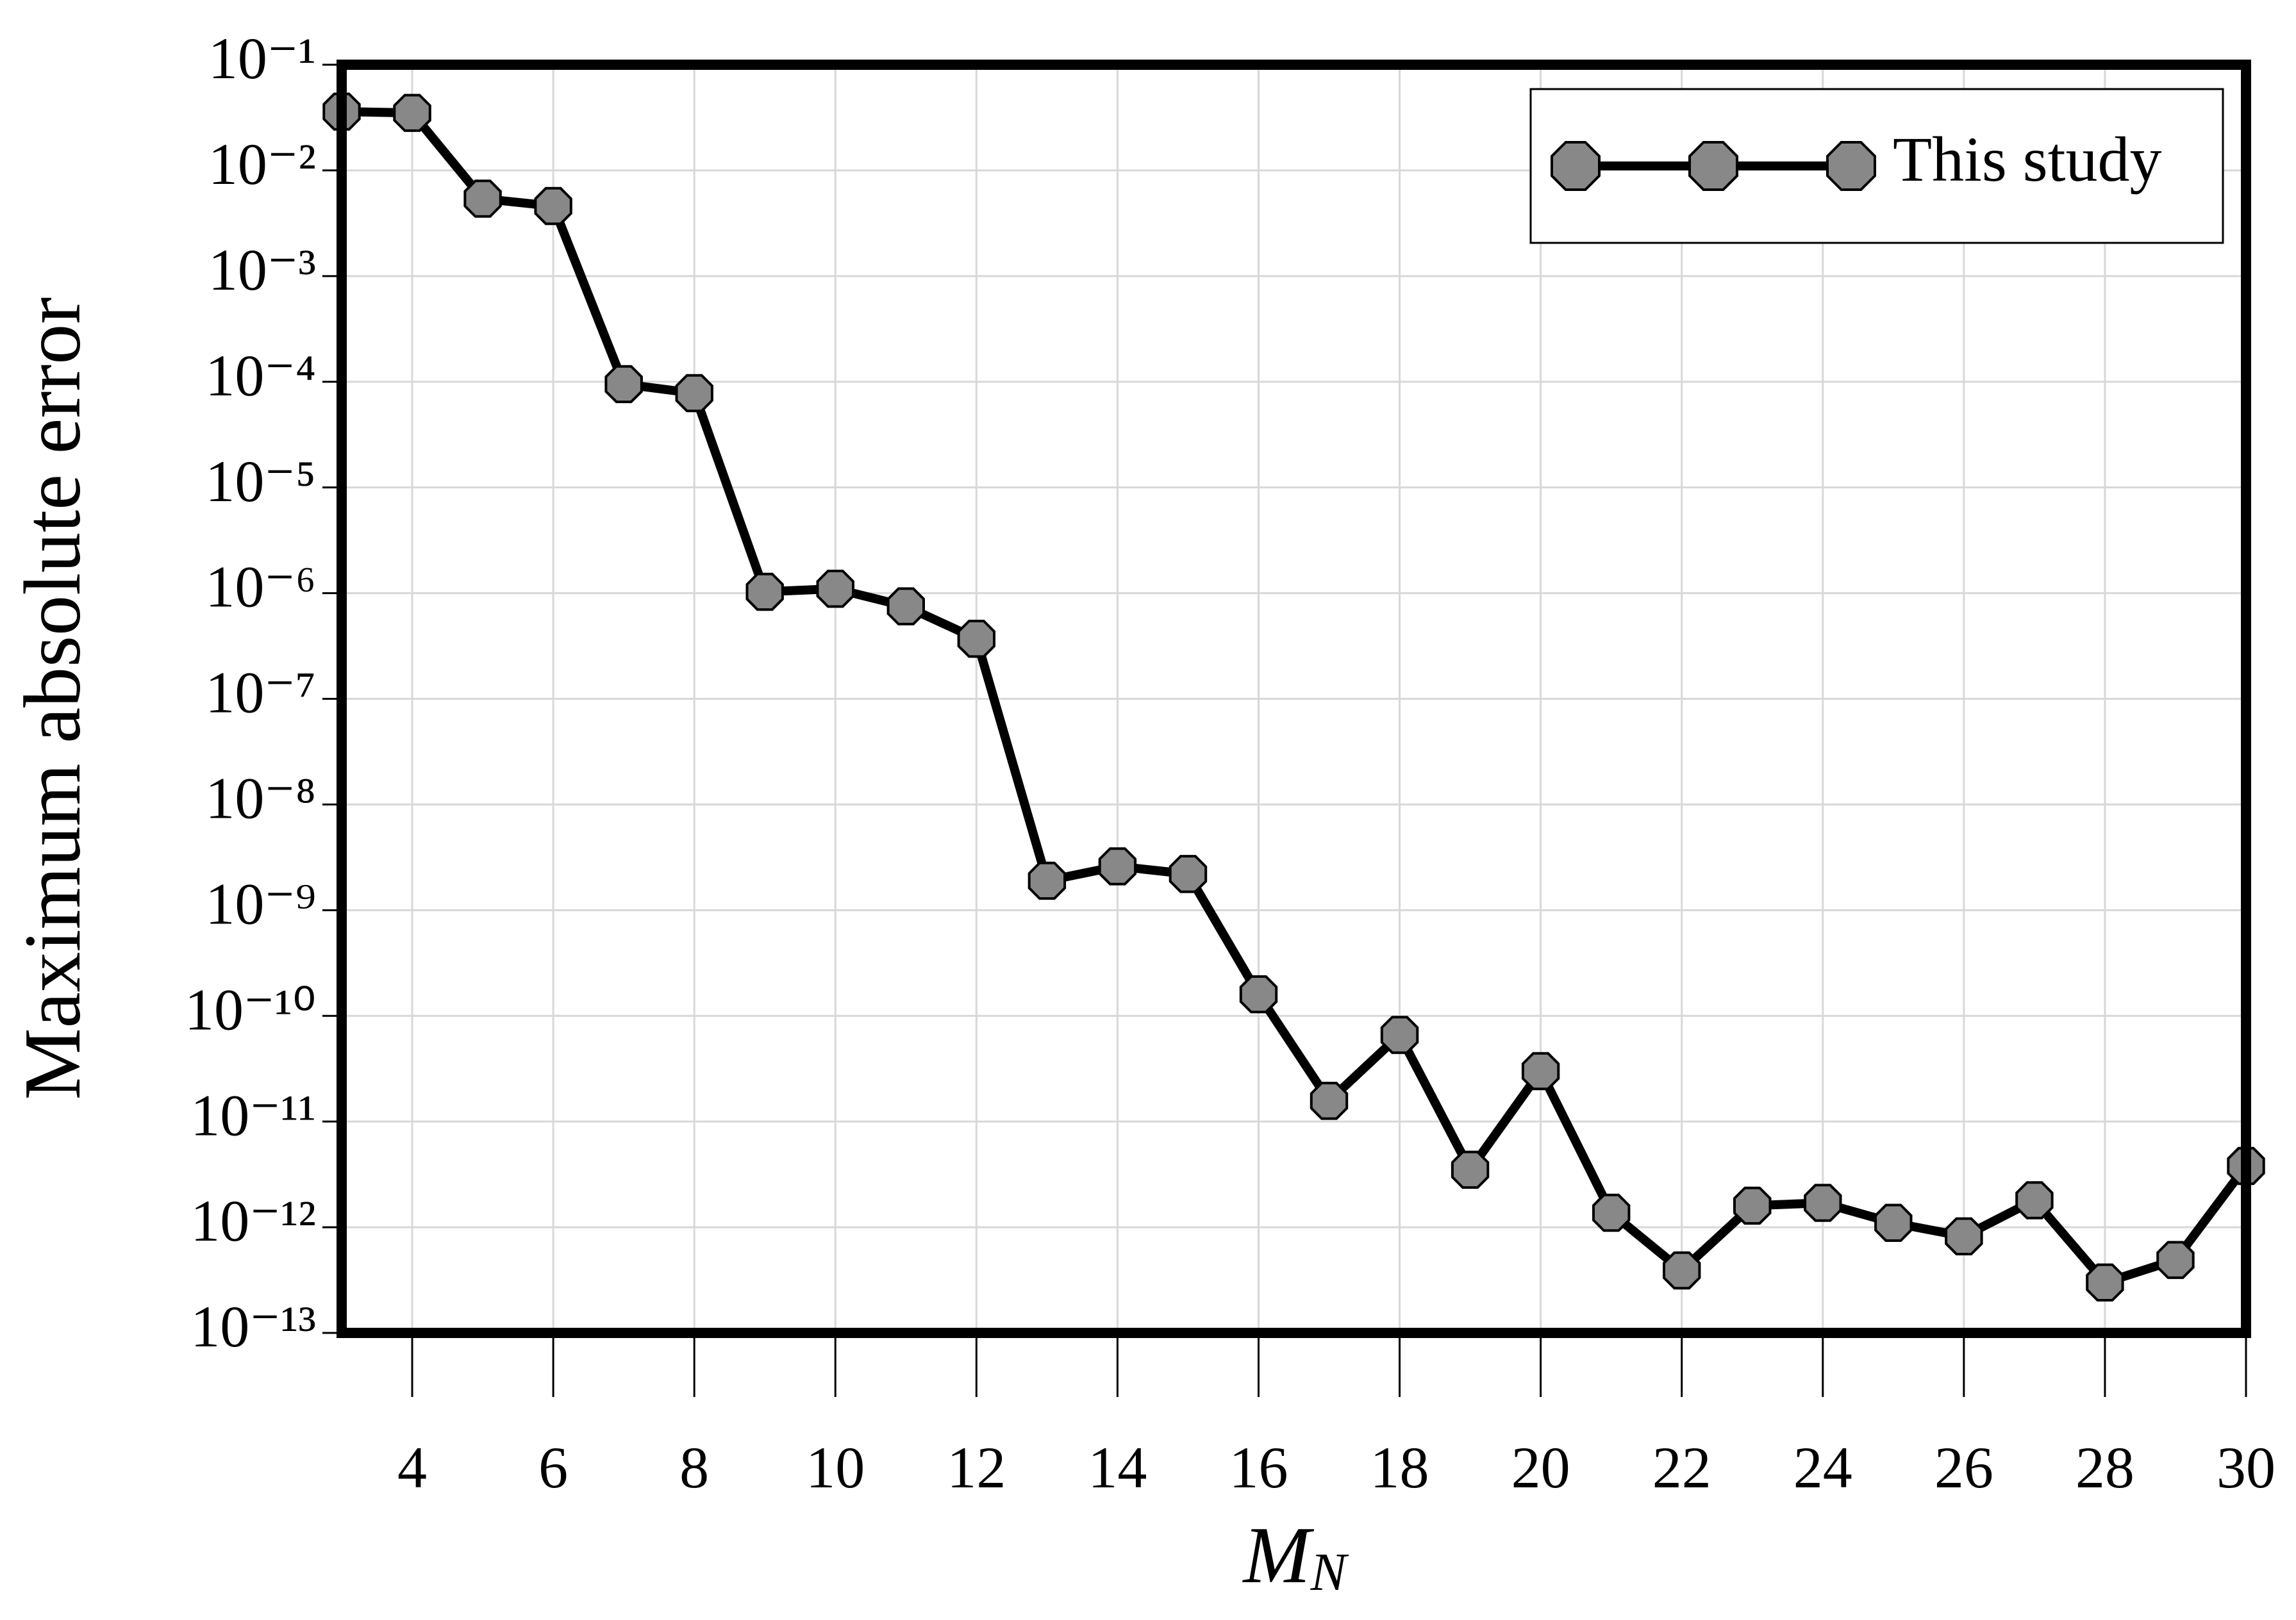 The height and width of the screenshot is (1620, 2296). I want to click on x-tick-label: 6, so click(553, 1467).